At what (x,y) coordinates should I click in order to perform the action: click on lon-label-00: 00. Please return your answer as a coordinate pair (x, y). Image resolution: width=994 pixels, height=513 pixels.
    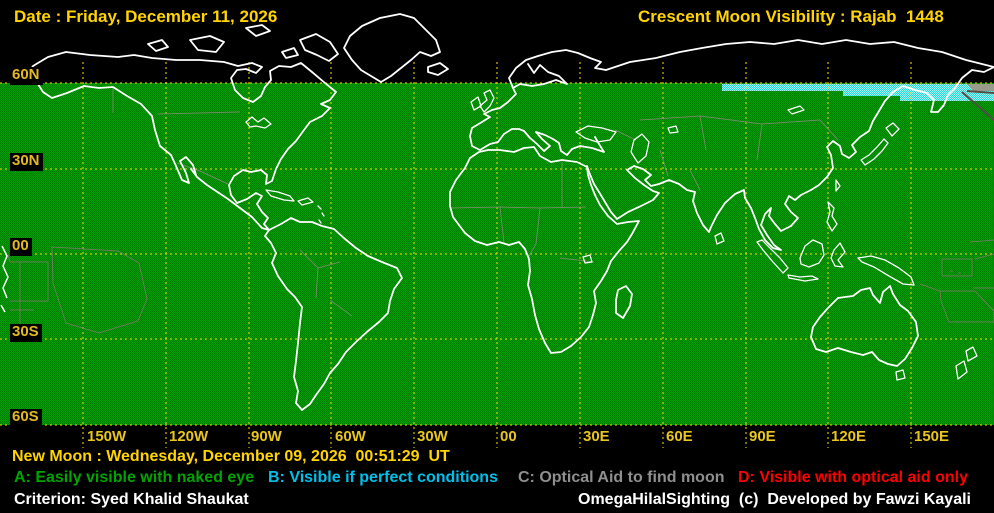
    Looking at the image, I should click on (508, 436).